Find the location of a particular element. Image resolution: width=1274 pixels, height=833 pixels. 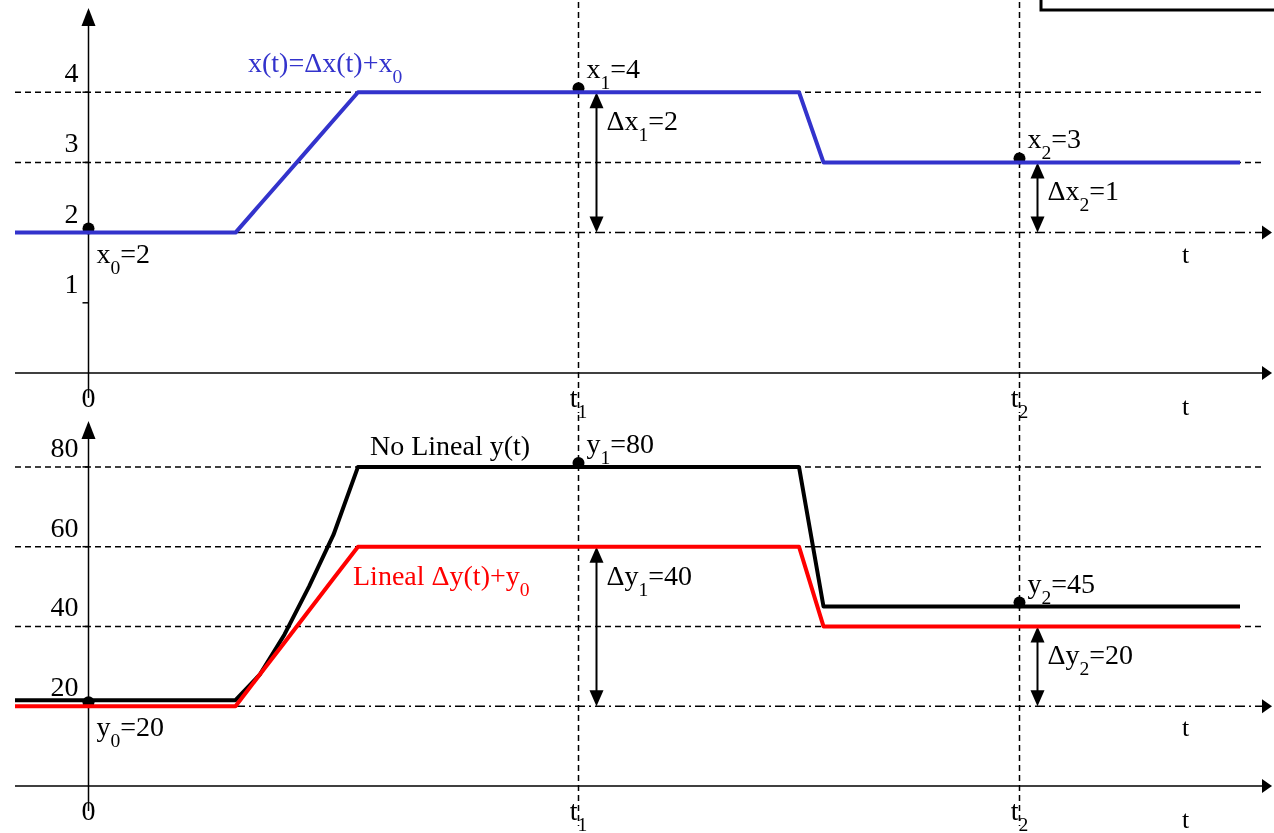

legend-label: No Lineal y(t) is located at coordinates (450, 445).